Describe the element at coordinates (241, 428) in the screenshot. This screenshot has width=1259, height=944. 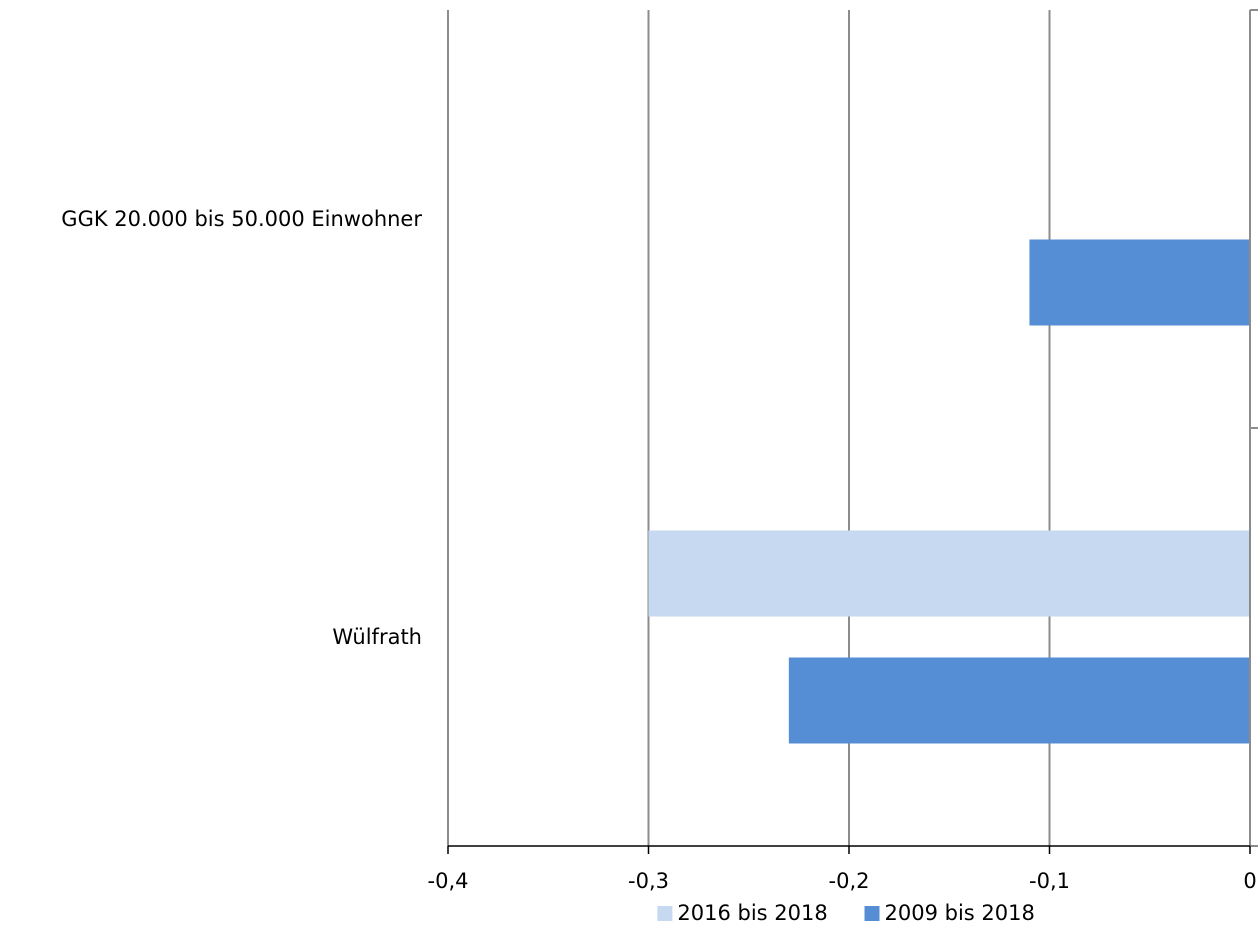
I see `category-labels: GGK 20.000 bis 50.000 Einwohner Wülfrath` at that location.